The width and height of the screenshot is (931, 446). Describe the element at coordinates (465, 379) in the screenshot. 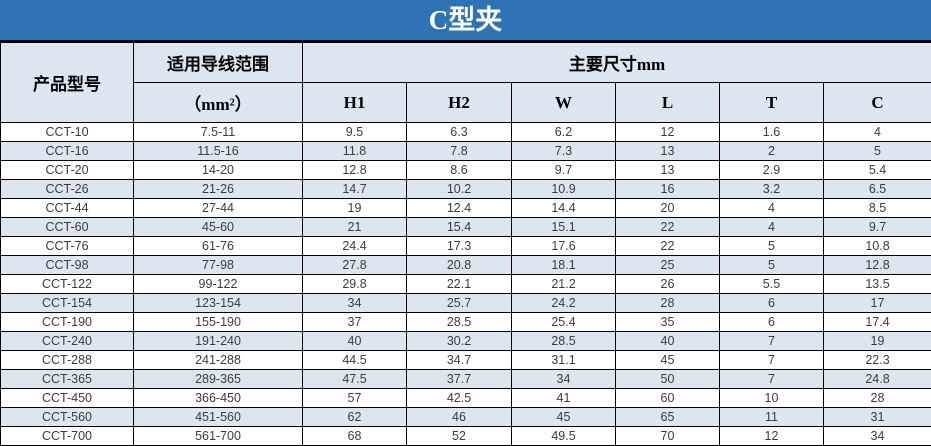

I see `table-row: CCT-365 289-365 47.5 37.7 34 50 7 24.8` at that location.